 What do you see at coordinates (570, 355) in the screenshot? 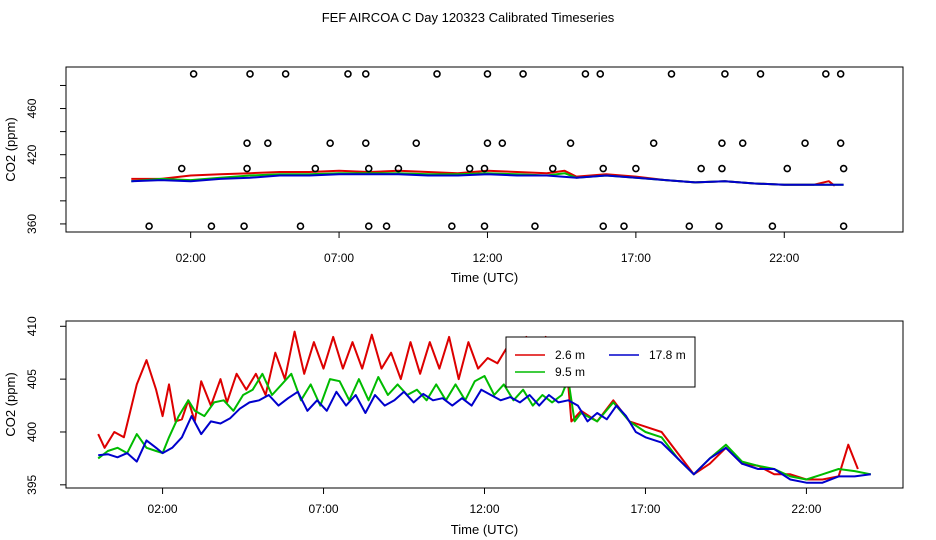
I see `legend-label: 2.6 m` at bounding box center [570, 355].